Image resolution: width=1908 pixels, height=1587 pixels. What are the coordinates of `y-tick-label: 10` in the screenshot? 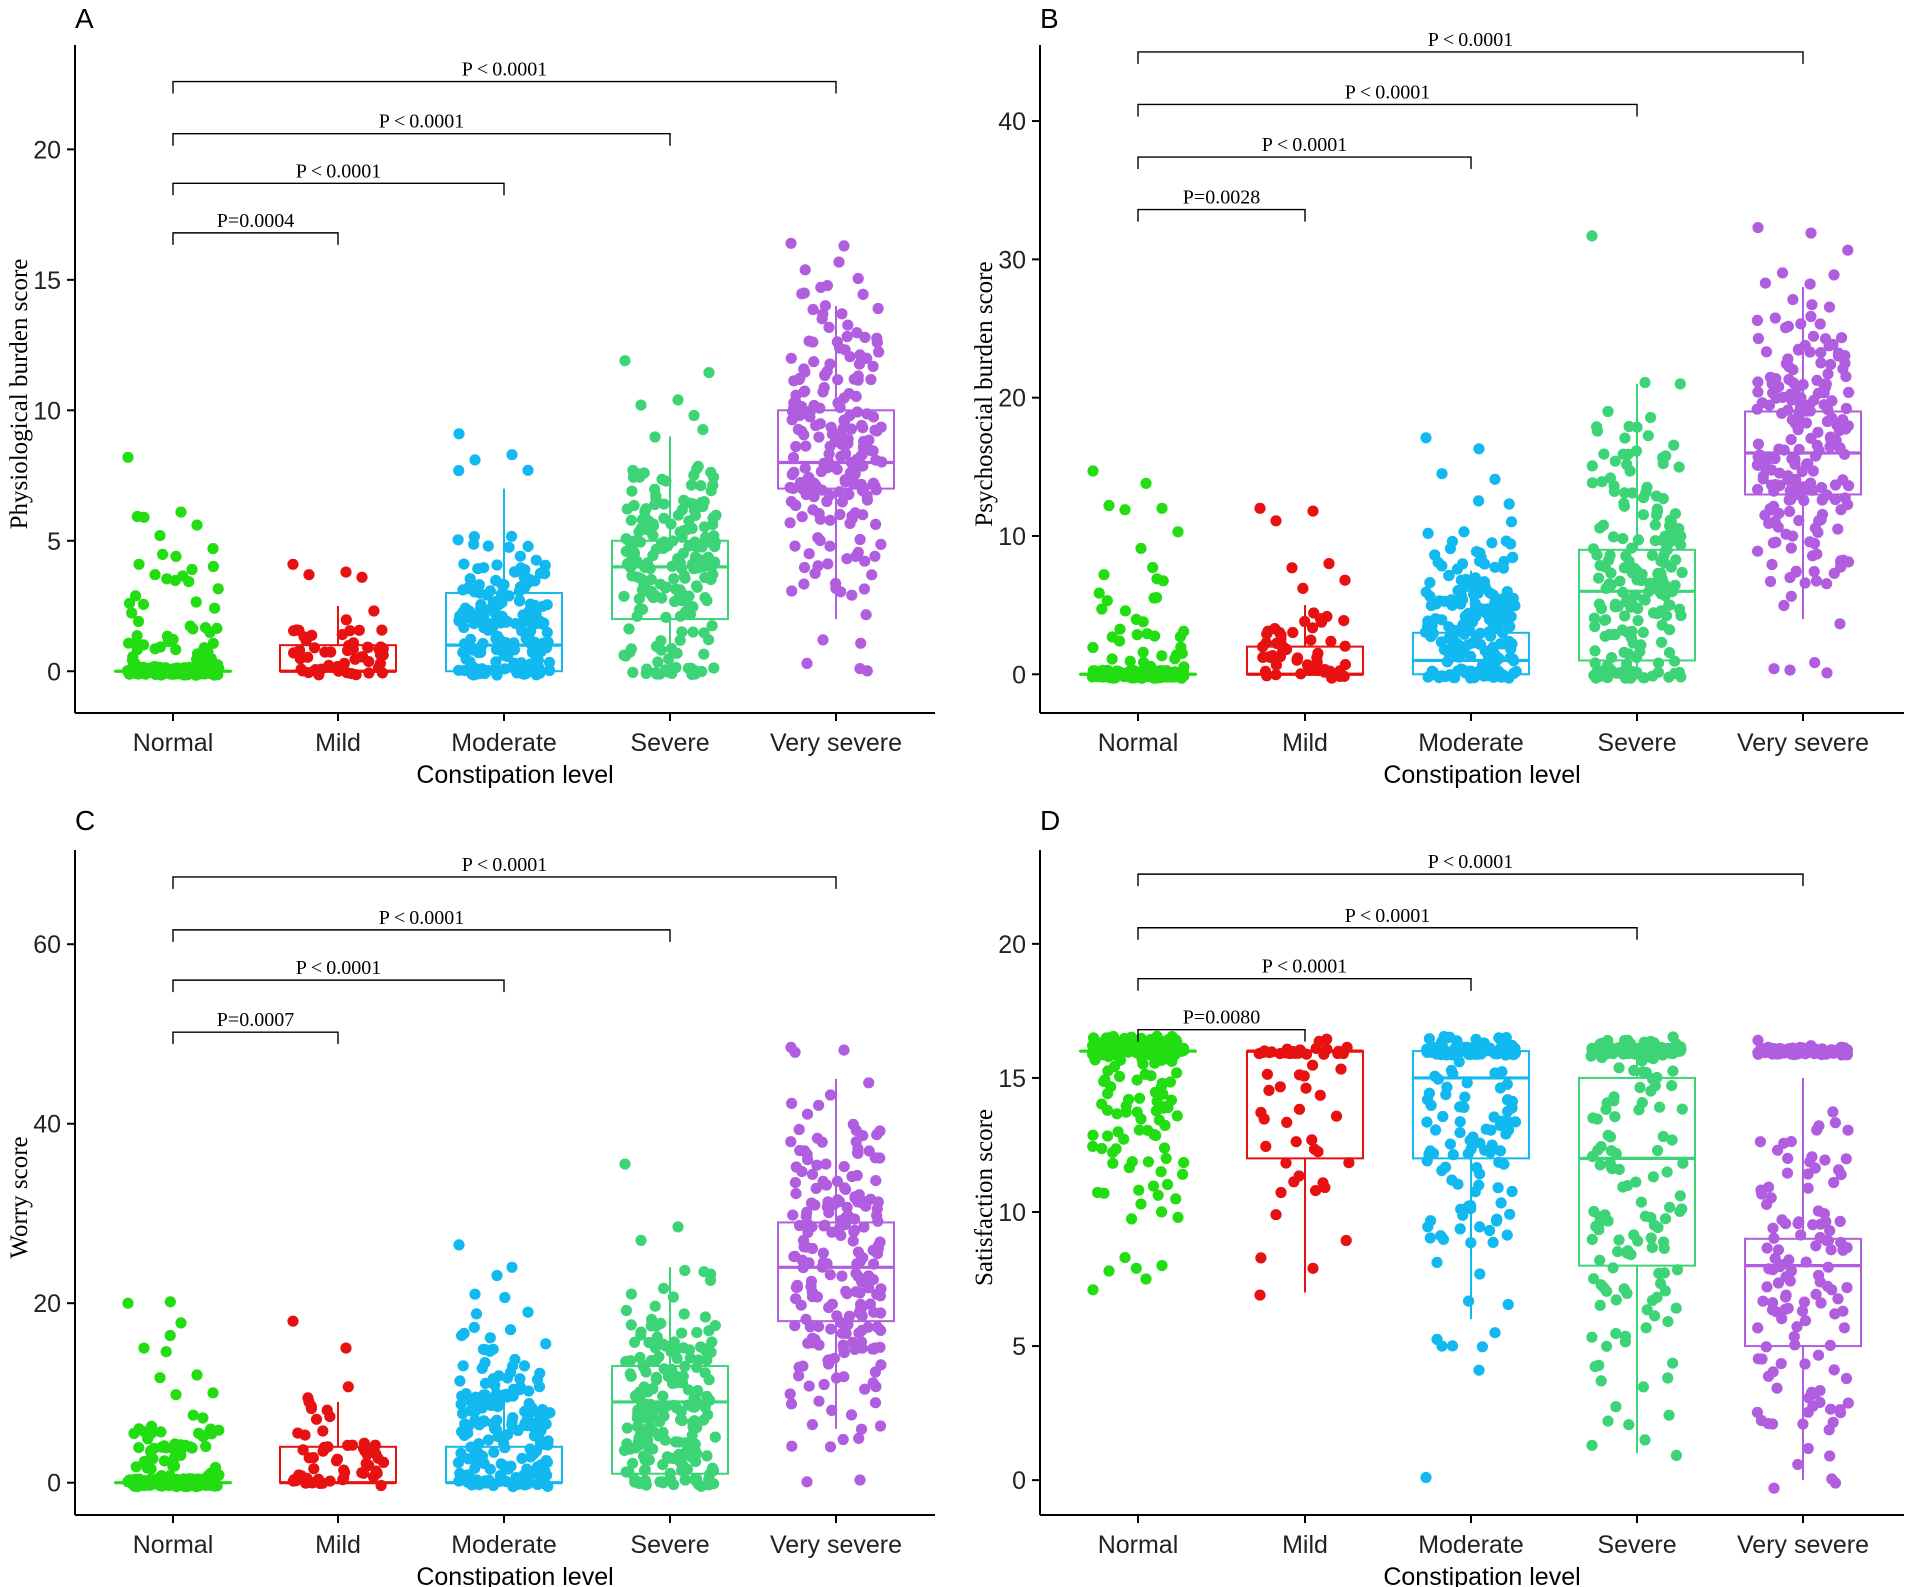 It's located at (47, 411).